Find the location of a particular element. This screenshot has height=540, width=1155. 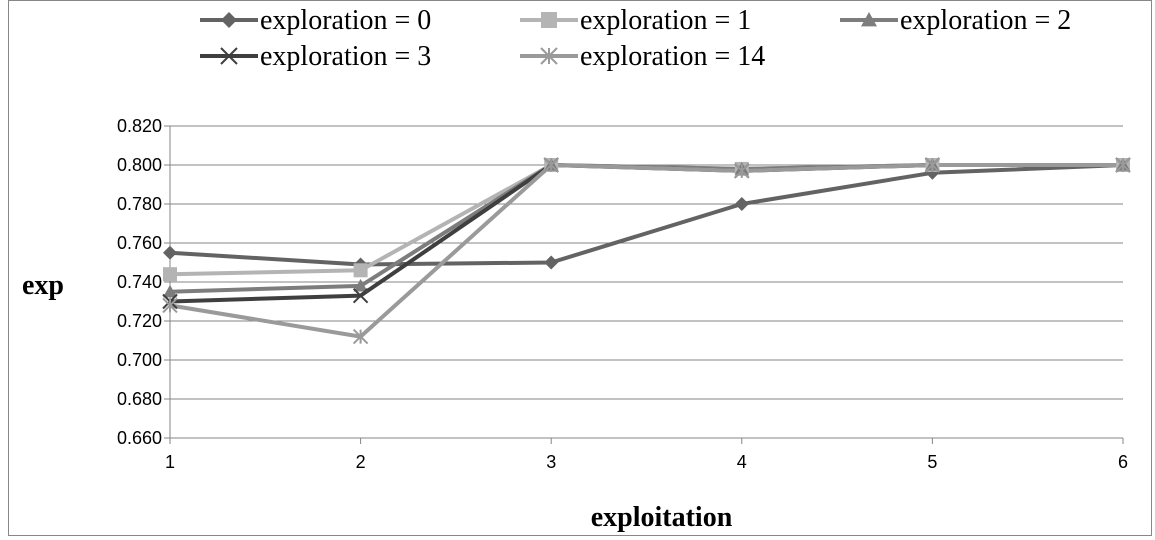

legend-label: exploration = 14 is located at coordinates (672, 56).